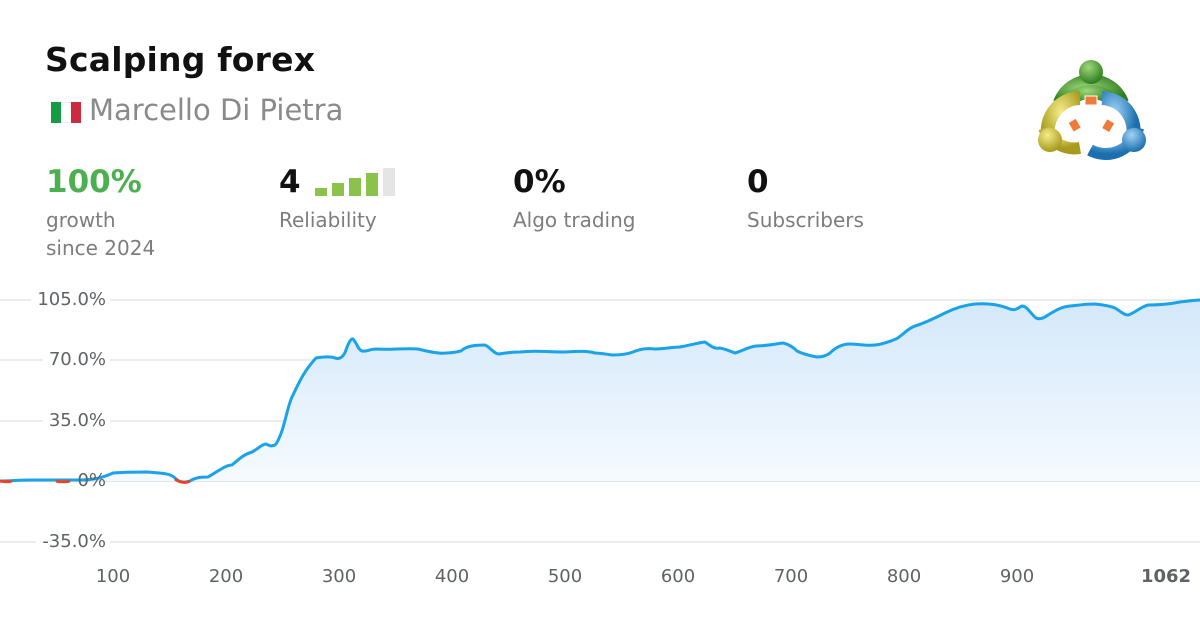  I want to click on x-tick-100: 100, so click(113, 576).